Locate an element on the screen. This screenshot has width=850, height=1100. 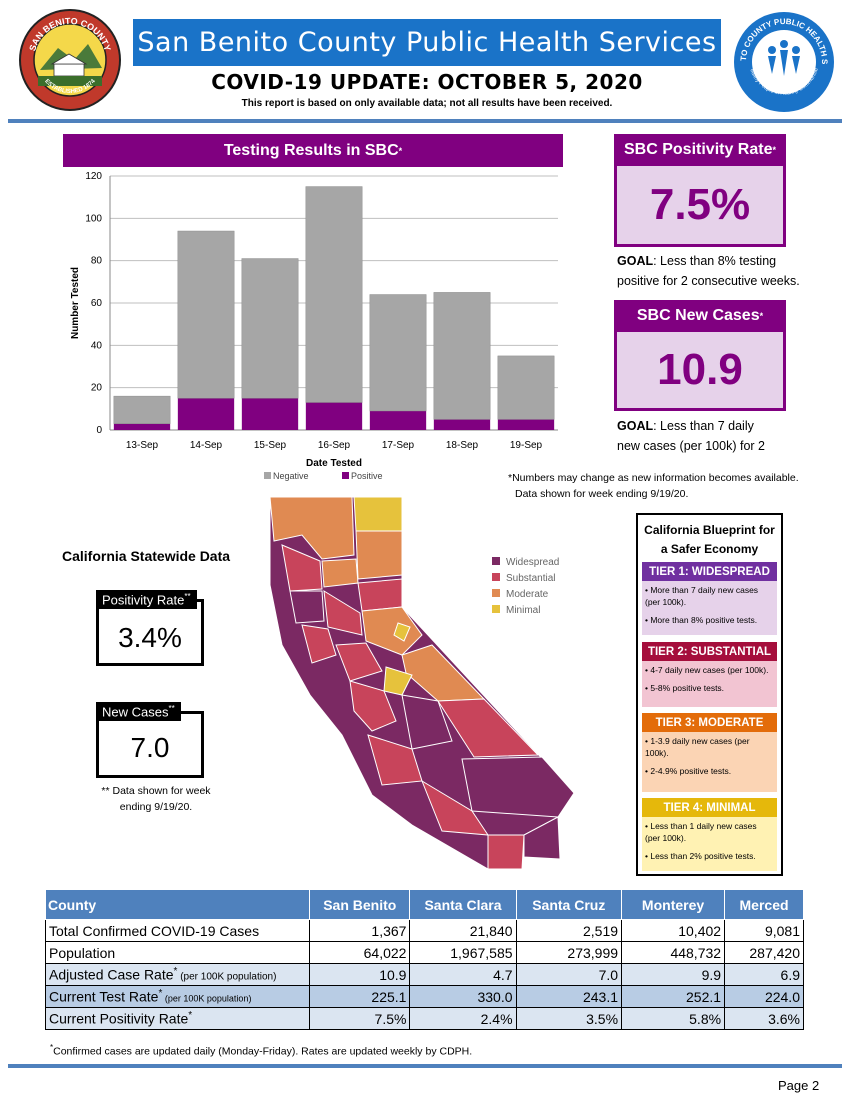
statewide-title: California Statewide Data is located at coordinates (146, 556).